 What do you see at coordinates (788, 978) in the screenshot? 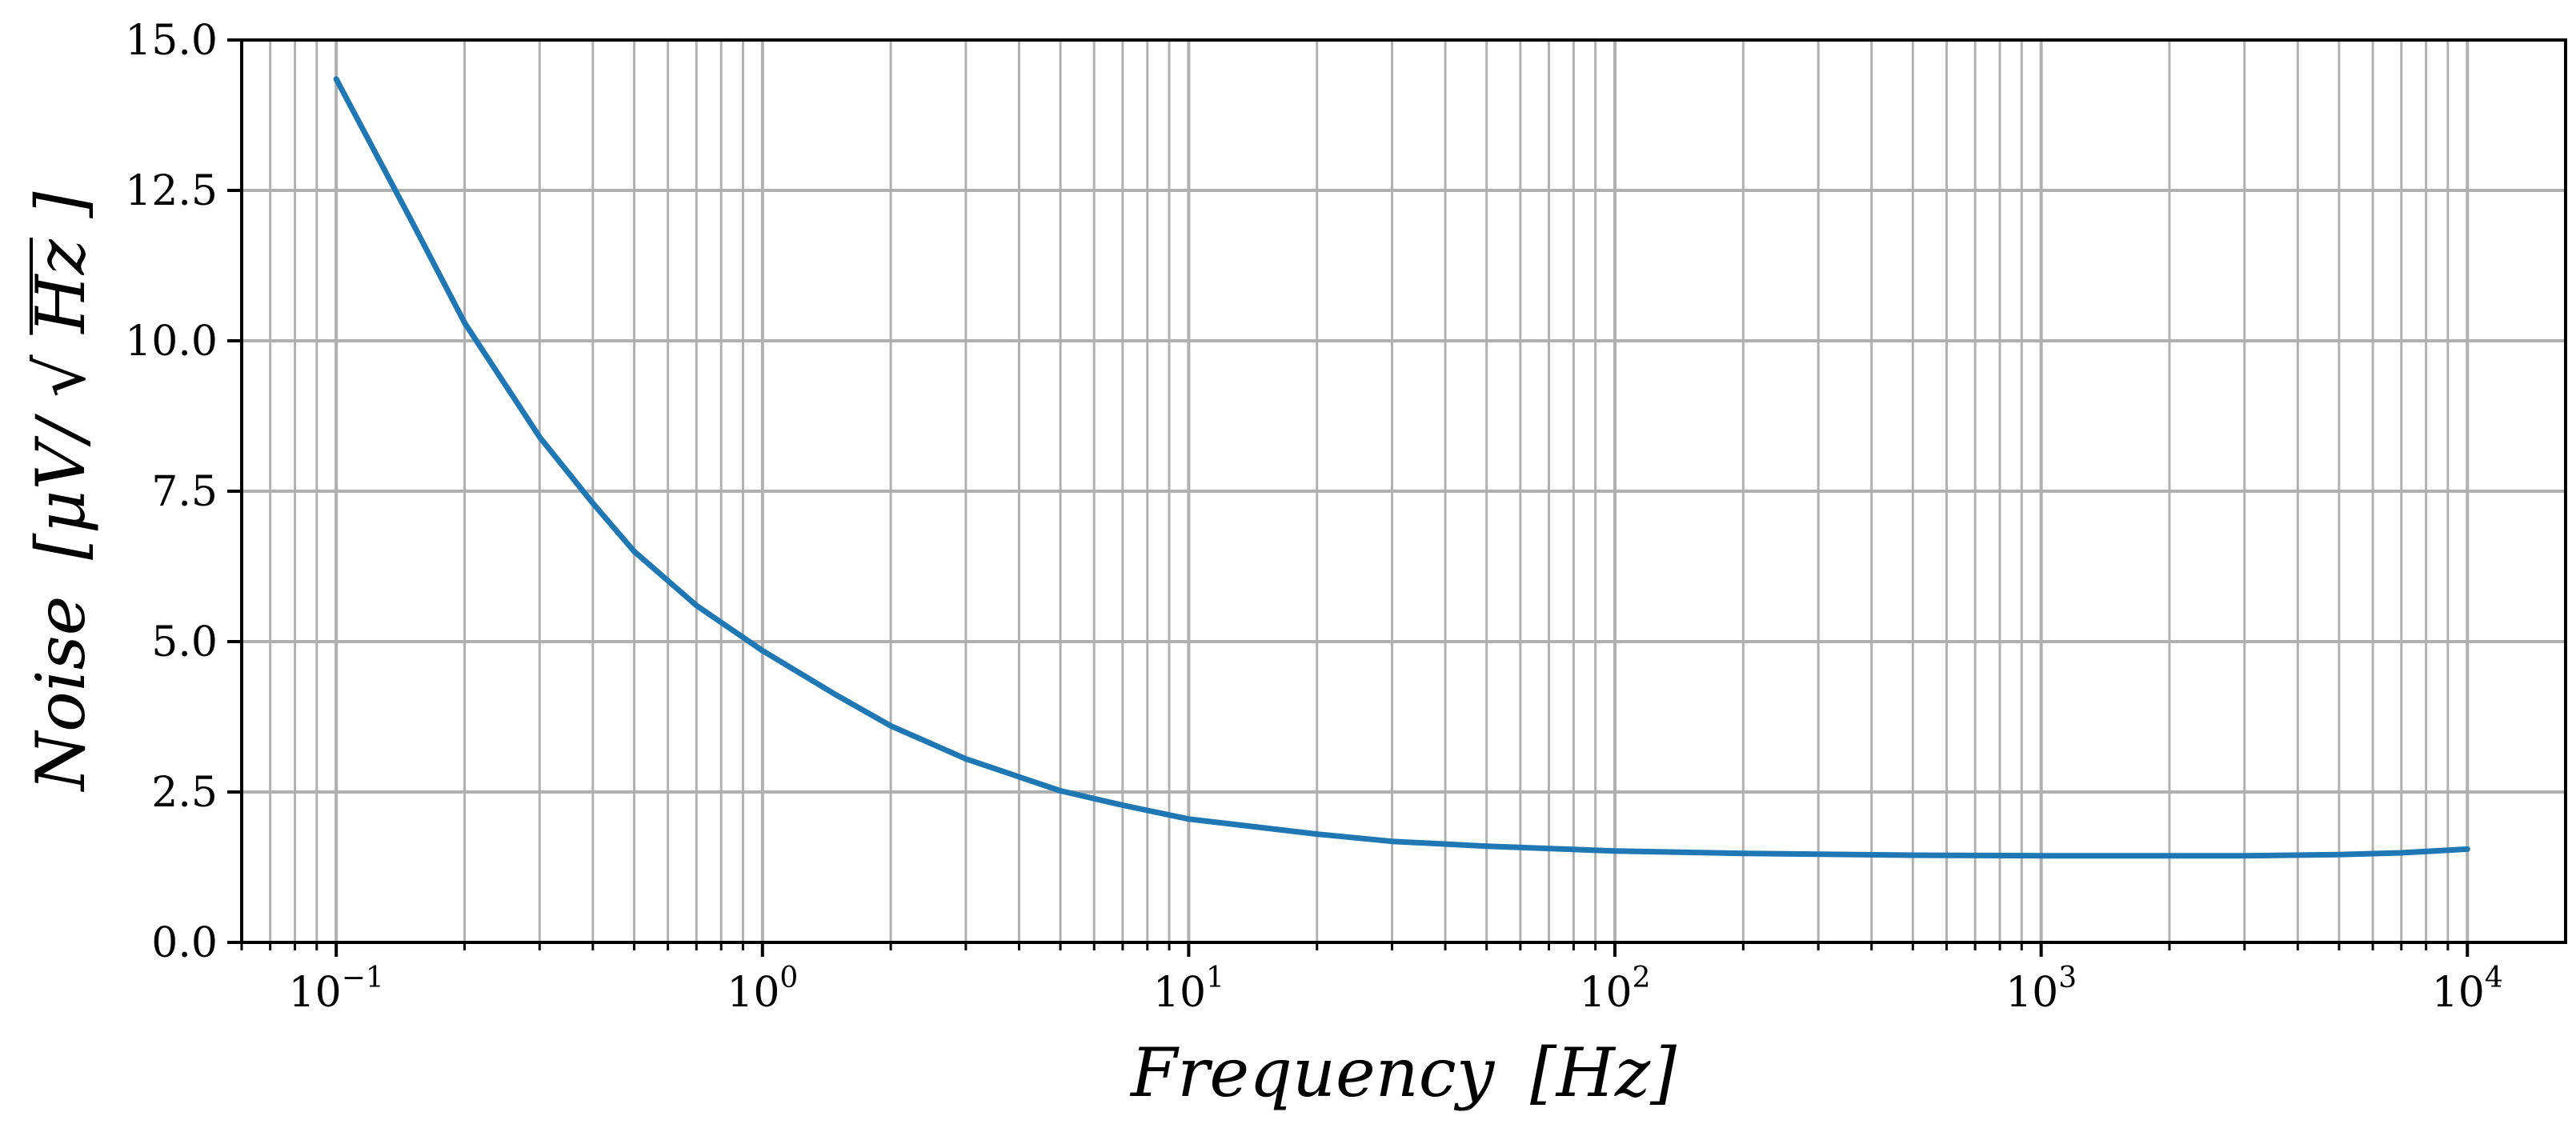
I see `x-tick-label-exponent: 0` at bounding box center [788, 978].